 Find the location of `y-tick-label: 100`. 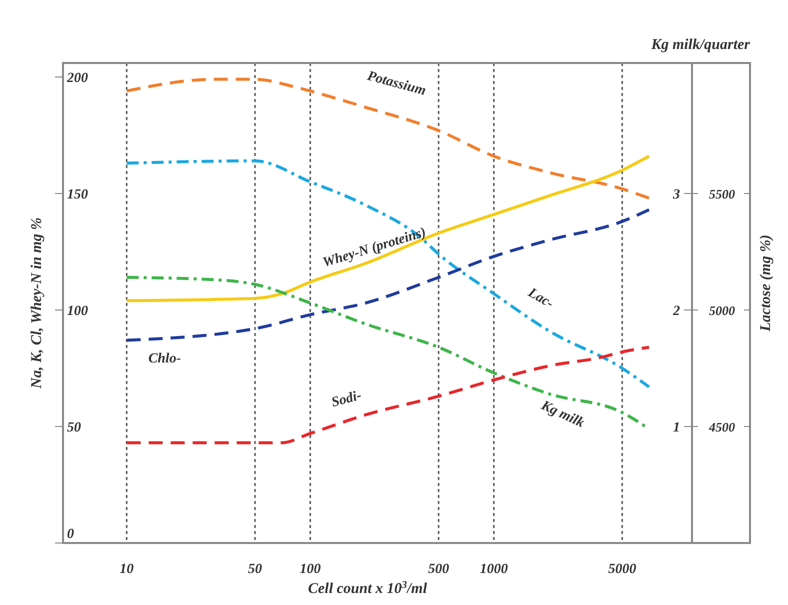

y-tick-label: 100 is located at coordinates (77, 311).